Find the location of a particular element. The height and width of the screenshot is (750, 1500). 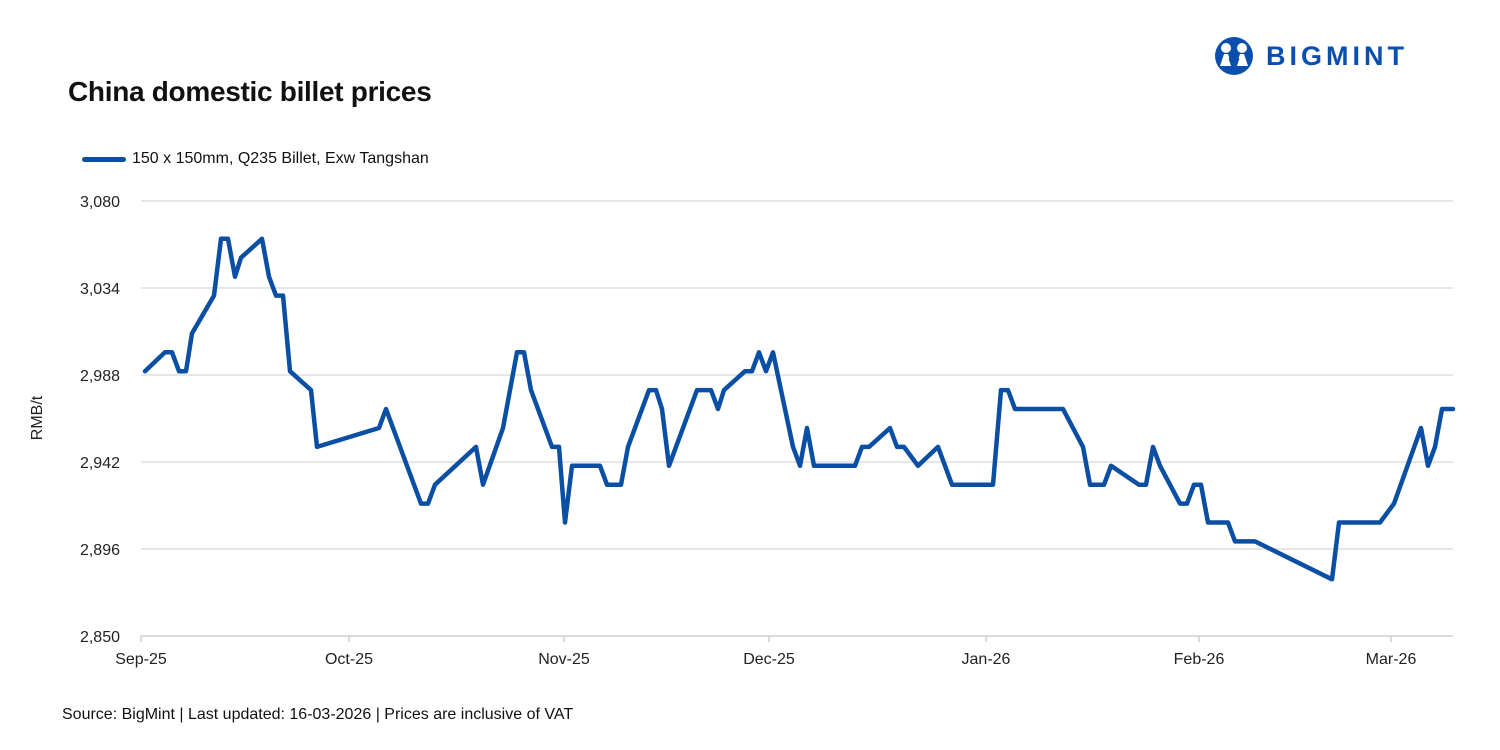

brand-logo: BIGMINT is located at coordinates (1310, 56).